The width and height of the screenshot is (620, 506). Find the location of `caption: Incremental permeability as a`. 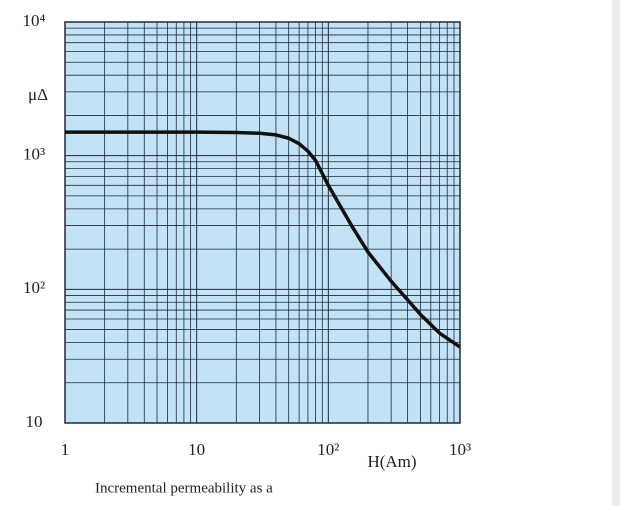

caption: Incremental permeability as a is located at coordinates (184, 488).